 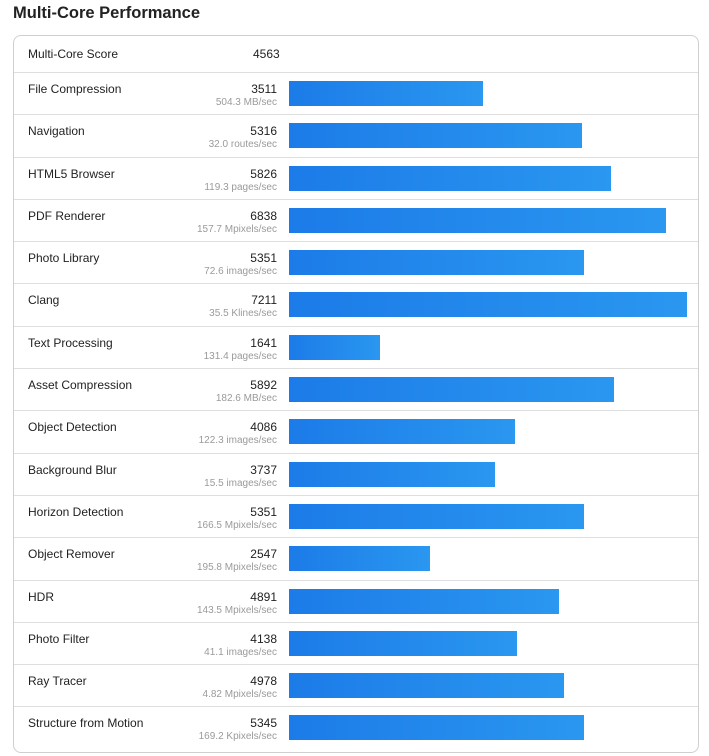 I want to click on benchmark-row: Ray Tracer 4978 4.82 Mpixels/sec, so click(x=356, y=686).